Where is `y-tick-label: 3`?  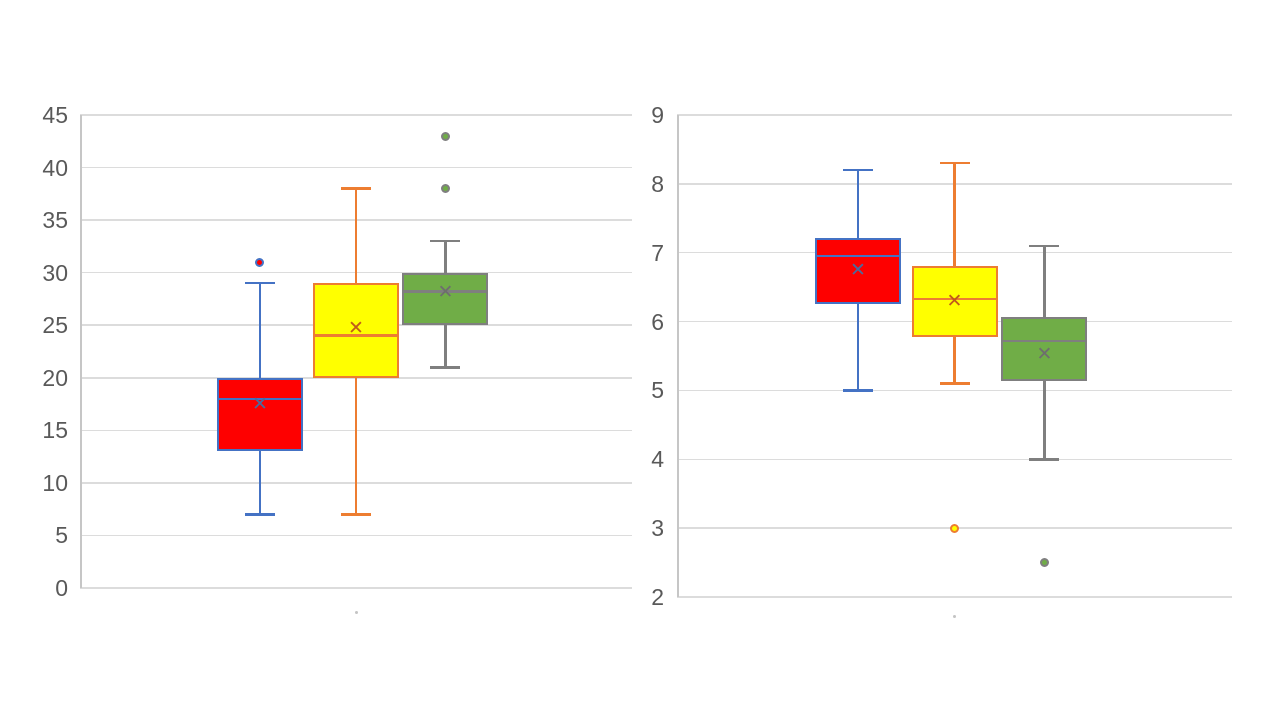 y-tick-label: 3 is located at coordinates (657, 528).